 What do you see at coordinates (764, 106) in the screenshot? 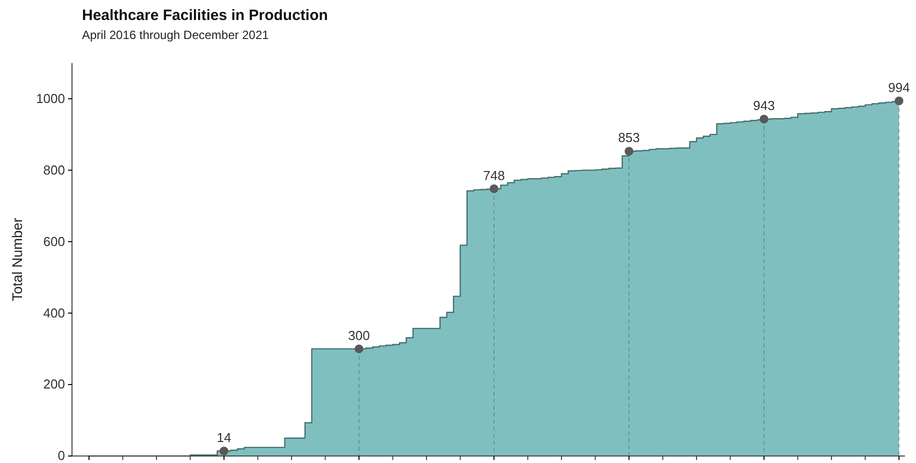
I see `data-label: 943` at bounding box center [764, 106].